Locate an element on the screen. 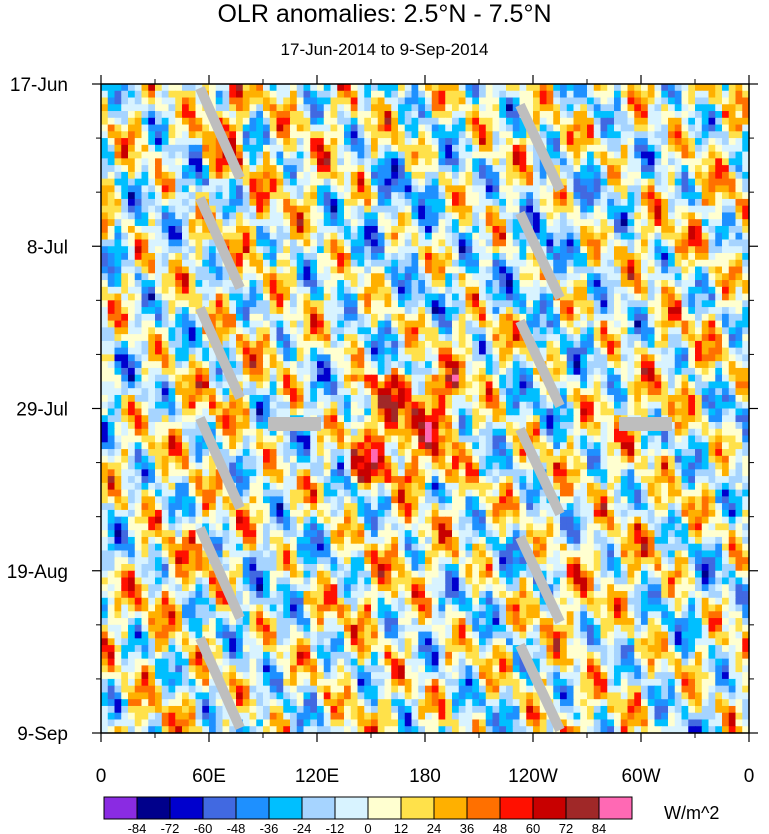 This screenshot has width=769, height=834. y-tick-label: 9-Sep is located at coordinates (42, 734).